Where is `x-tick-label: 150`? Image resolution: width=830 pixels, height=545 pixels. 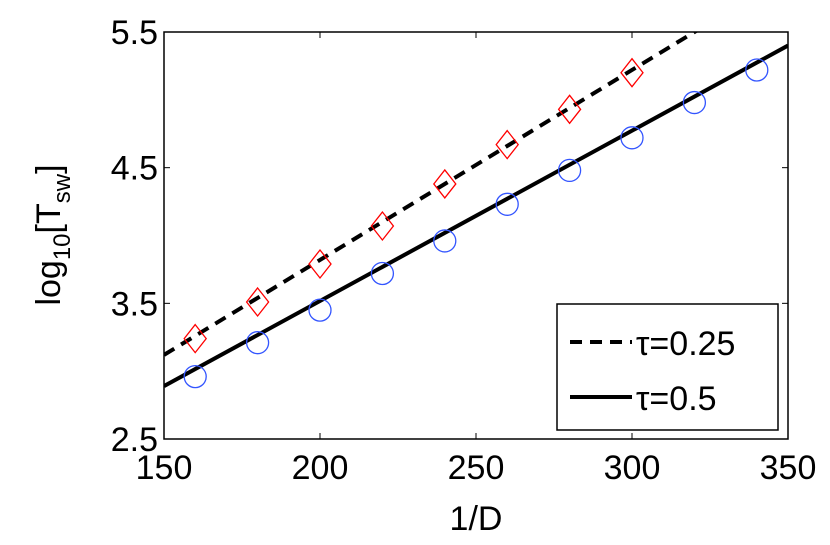 x-tick-label: 150 is located at coordinates (164, 468).